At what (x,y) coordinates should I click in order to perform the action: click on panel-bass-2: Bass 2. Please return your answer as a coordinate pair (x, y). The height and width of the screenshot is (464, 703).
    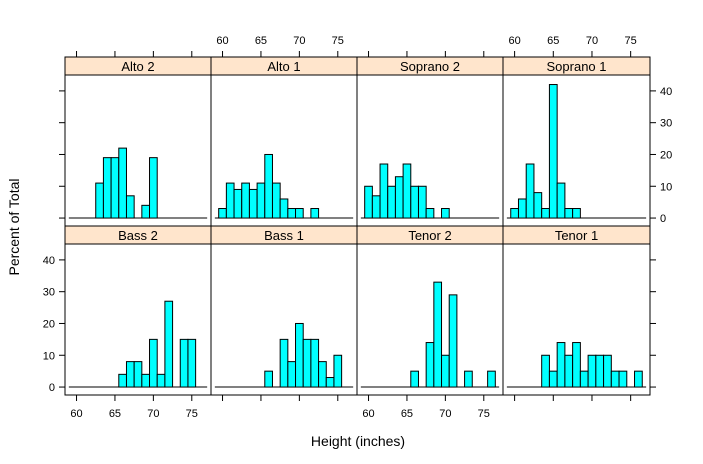
    Looking at the image, I should click on (138, 310).